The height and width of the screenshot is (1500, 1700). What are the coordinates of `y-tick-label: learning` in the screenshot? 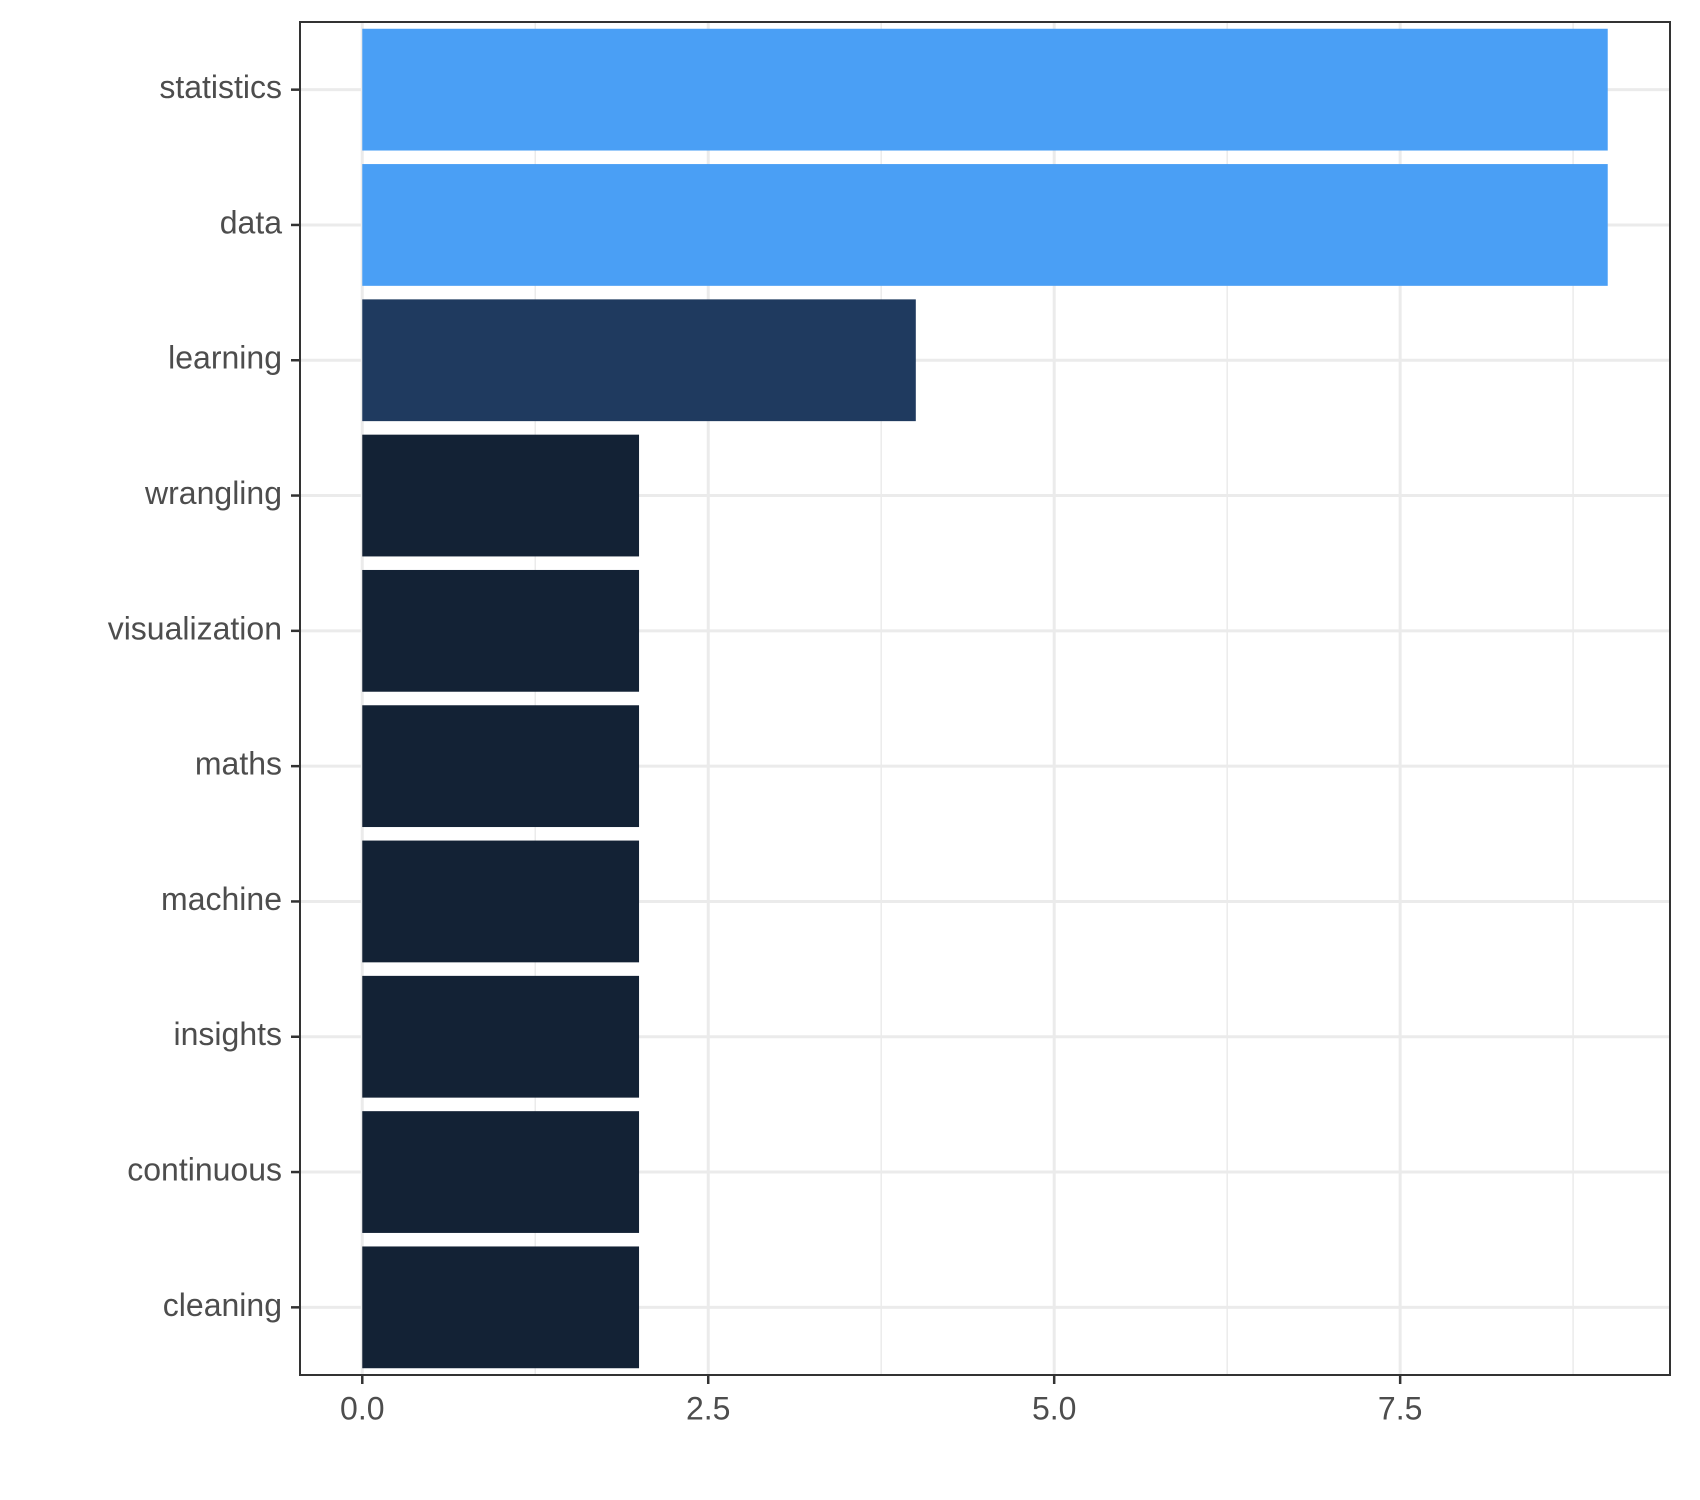 It's located at (225, 358).